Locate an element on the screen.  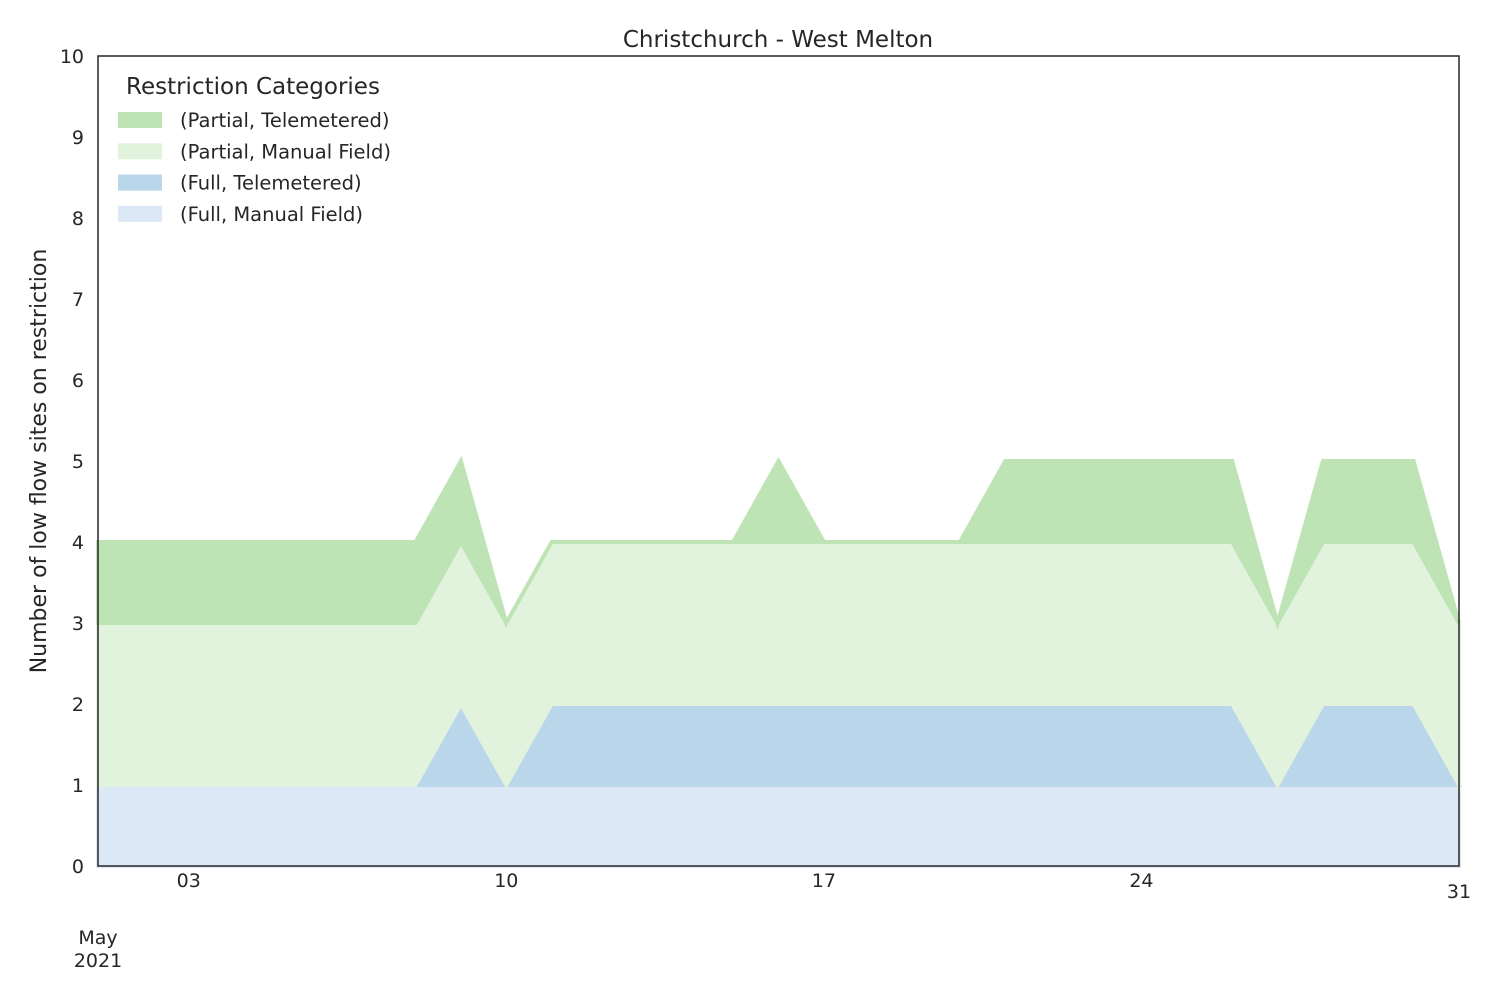
legend-label: (Partial, Manual Field) is located at coordinates (285, 151).